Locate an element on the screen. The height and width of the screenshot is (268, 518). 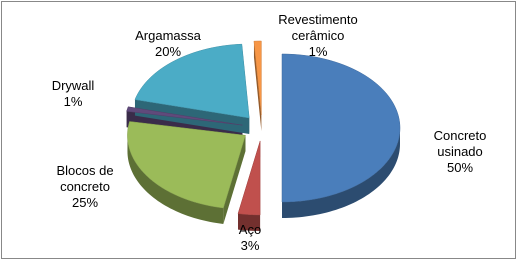
category-label: Concreto usinado is located at coordinates (460, 143).